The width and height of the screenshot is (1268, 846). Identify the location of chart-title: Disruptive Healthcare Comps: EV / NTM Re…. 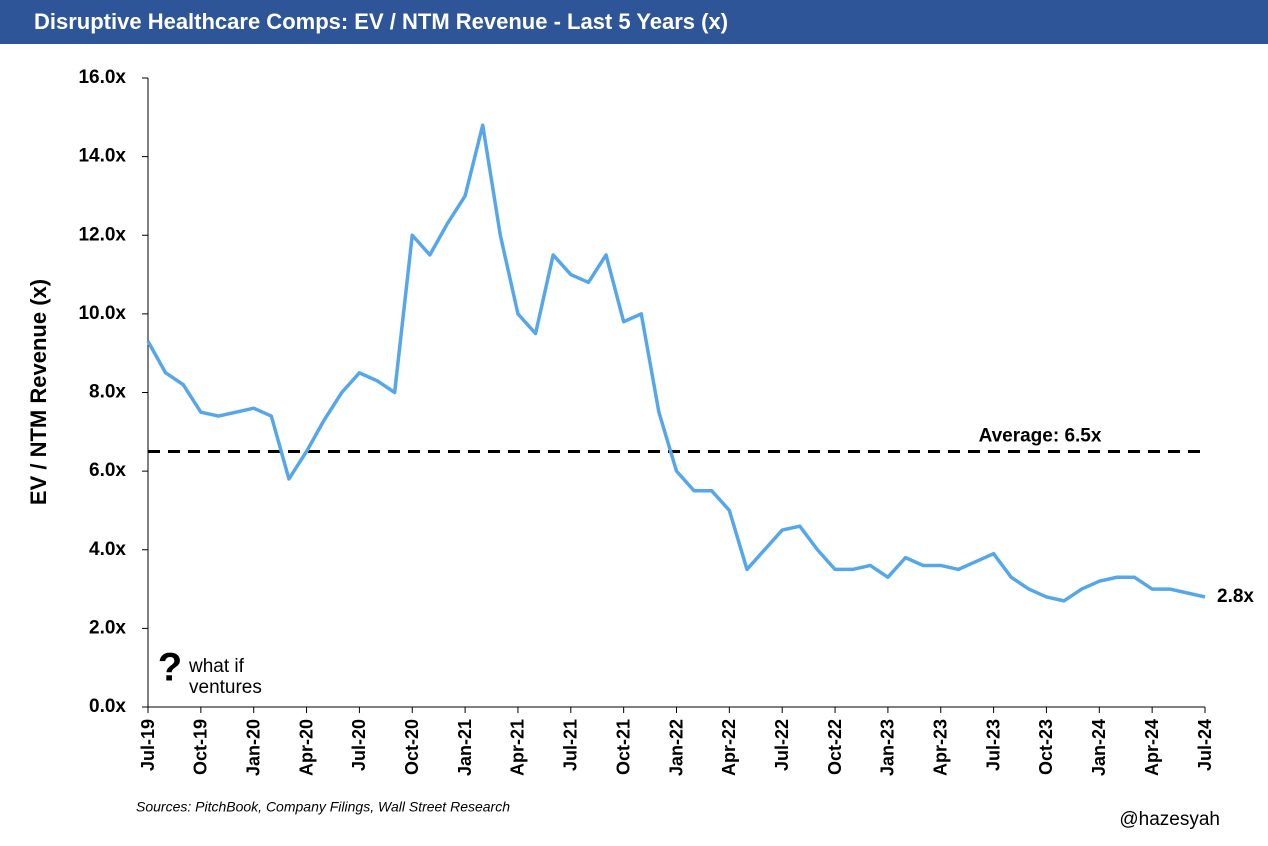
(381, 21).